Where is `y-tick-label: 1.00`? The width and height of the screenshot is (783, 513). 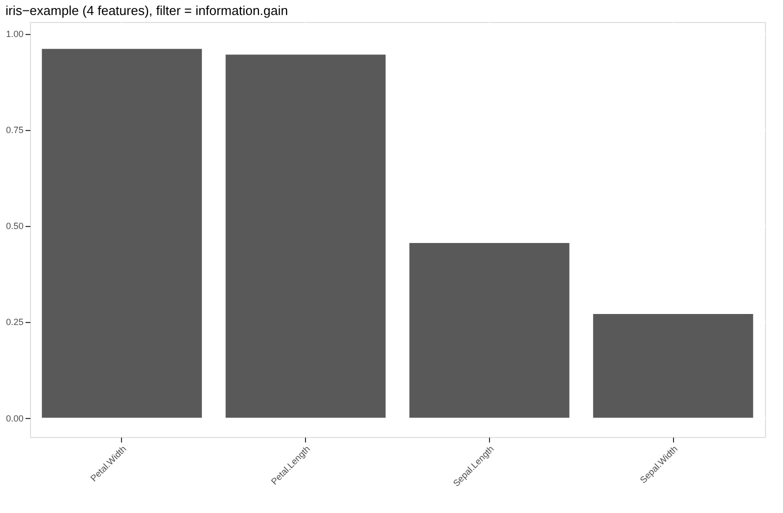 y-tick-label: 1.00 is located at coordinates (15, 34).